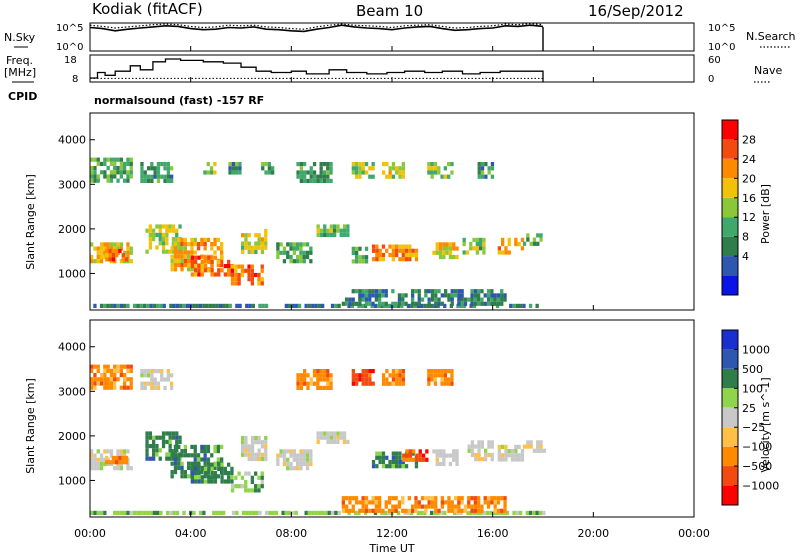  Describe the element at coordinates (756, 349) in the screenshot. I see `colorbar-tick-label: 1000` at that location.